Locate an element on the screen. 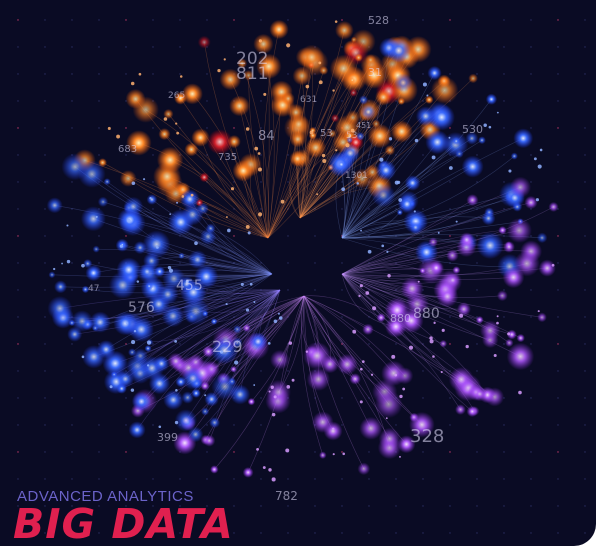 The width and height of the screenshot is (596, 546). number-label: 328 is located at coordinates (427, 436).